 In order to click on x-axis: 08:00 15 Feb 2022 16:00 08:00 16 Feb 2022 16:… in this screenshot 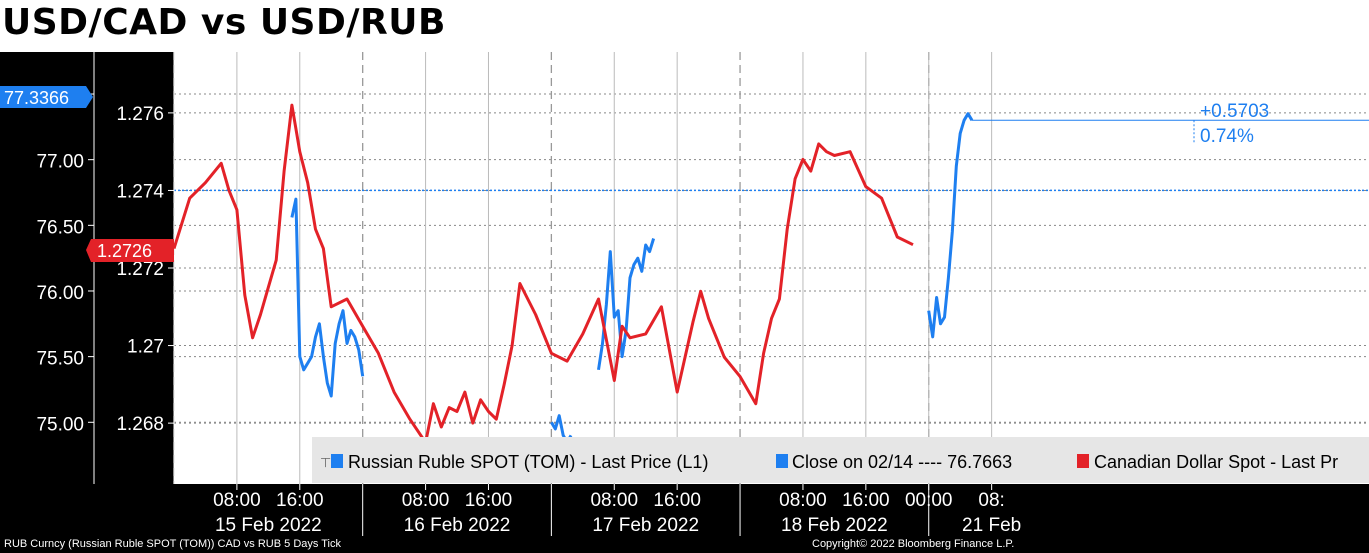, I will do `click(617, 510)`.